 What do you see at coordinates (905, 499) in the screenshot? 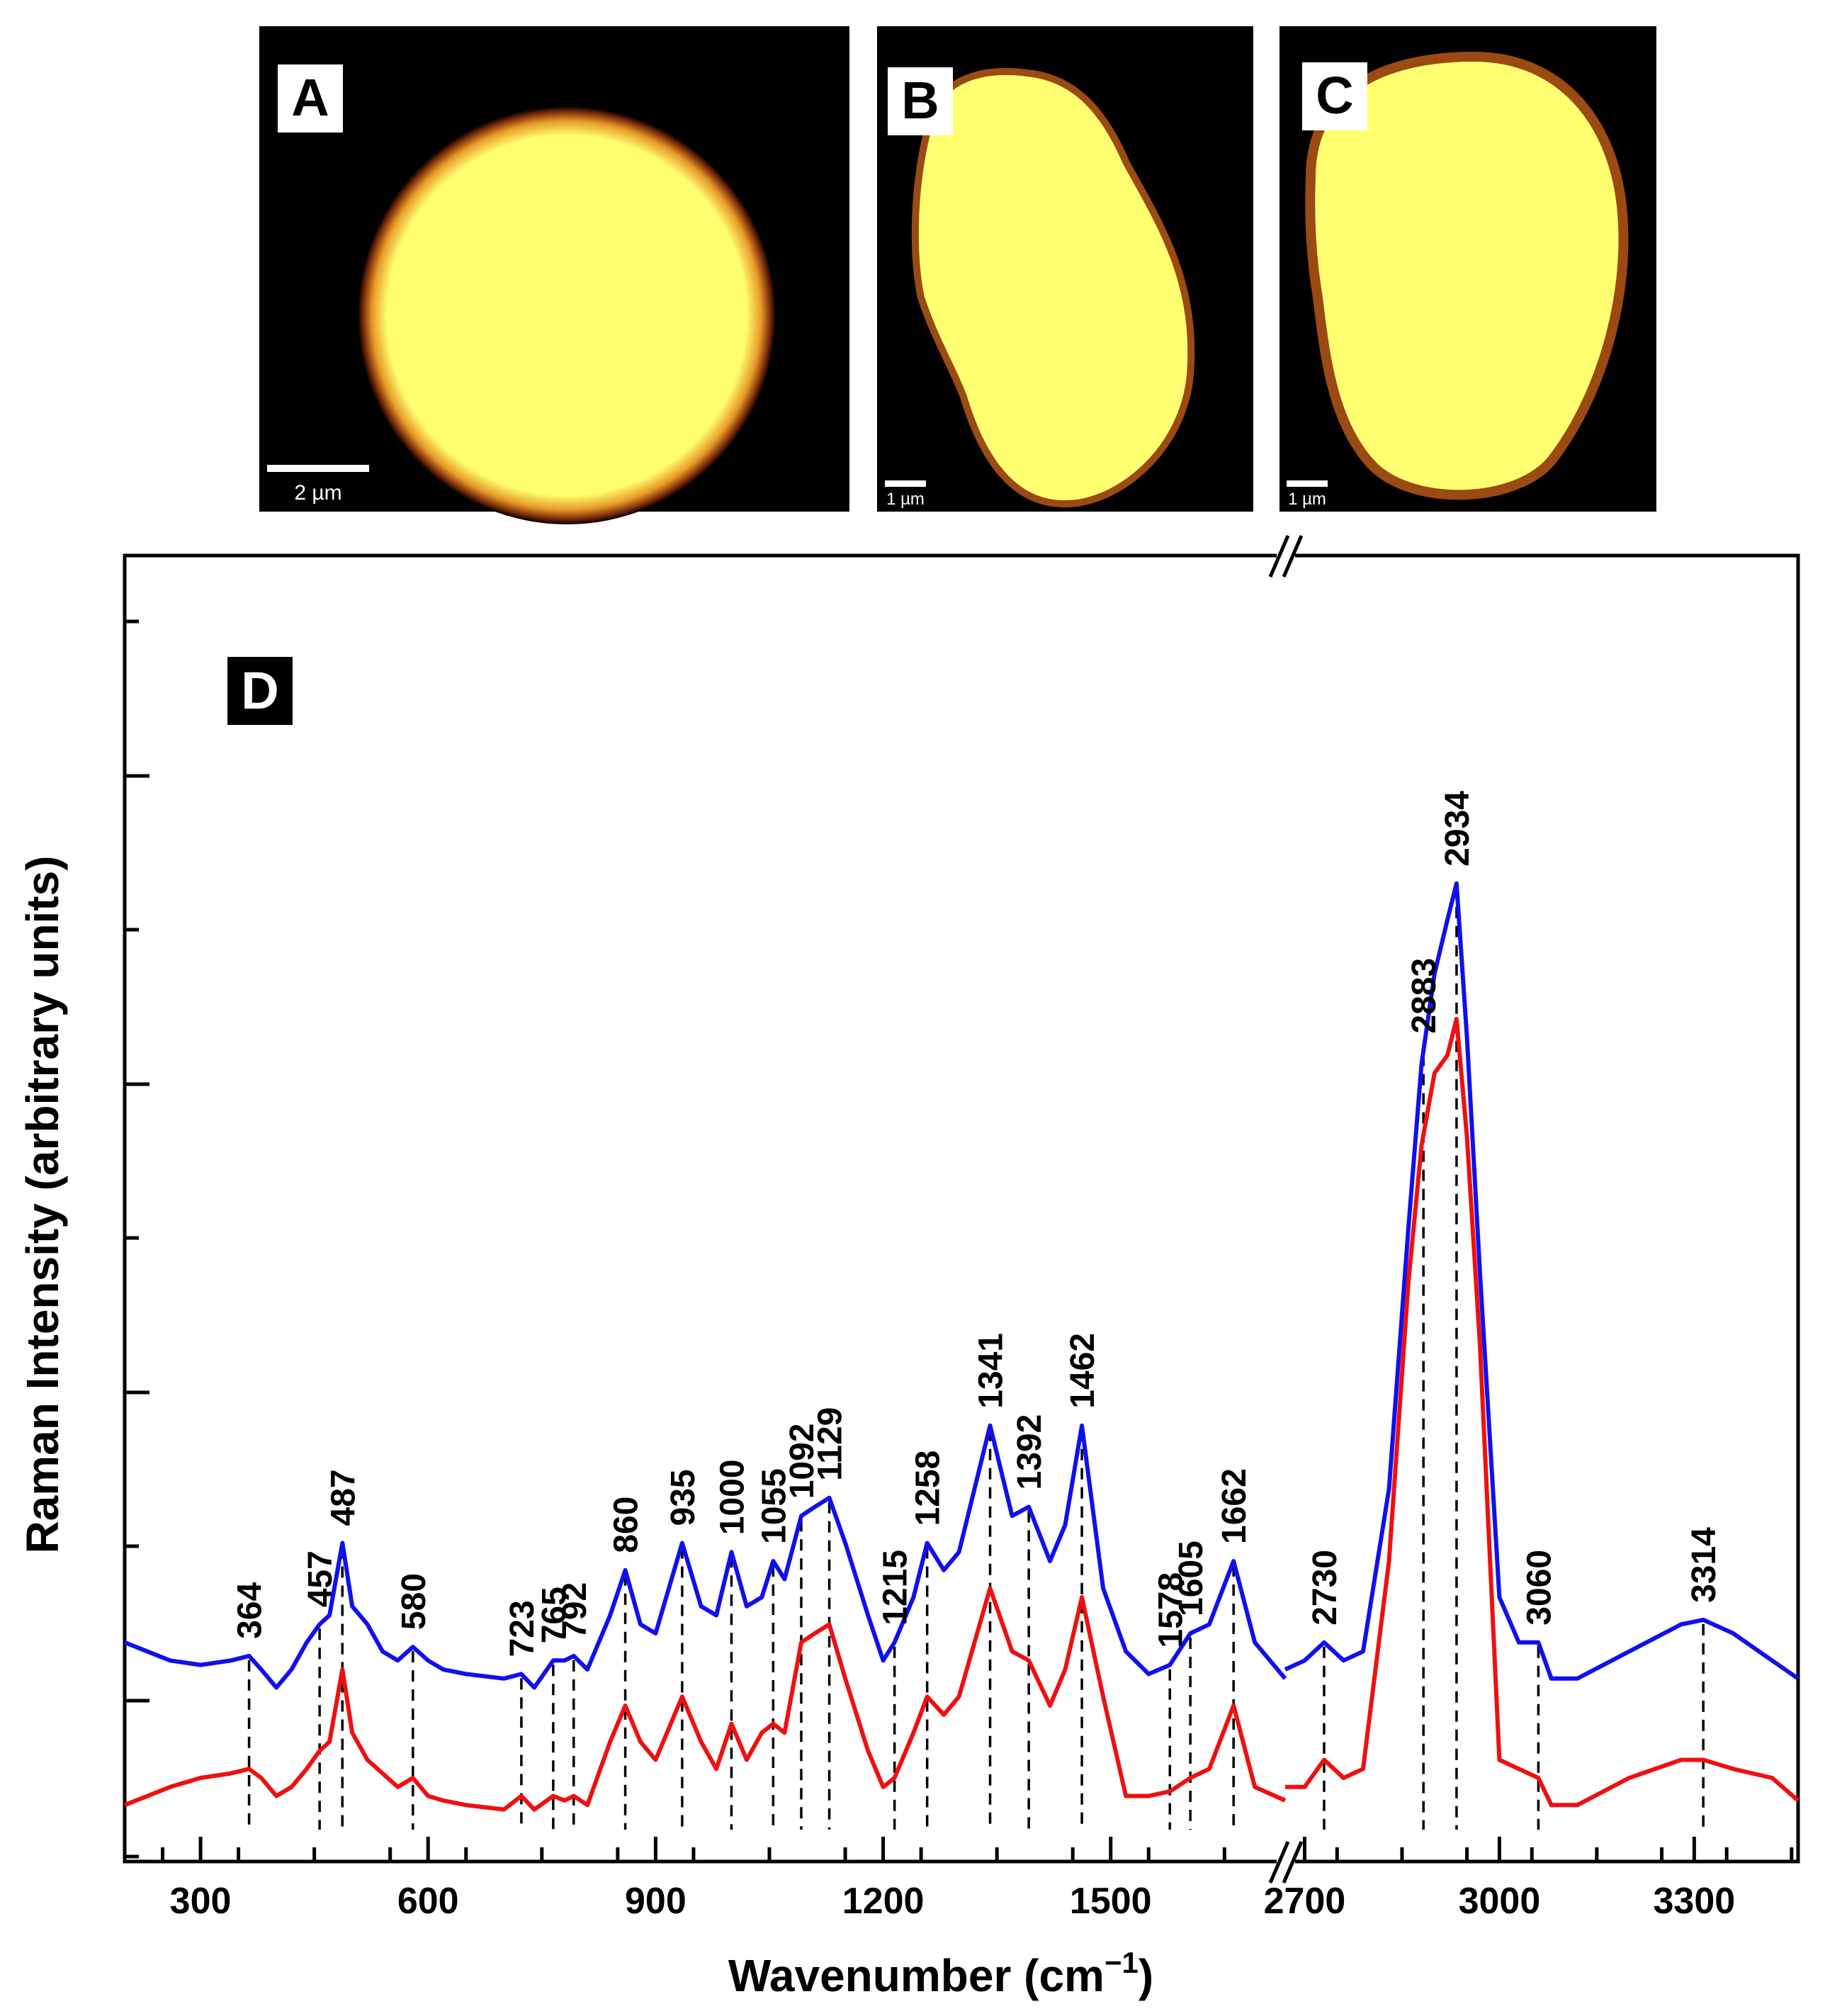
I see `scale-label-b: 1 µm` at bounding box center [905, 499].